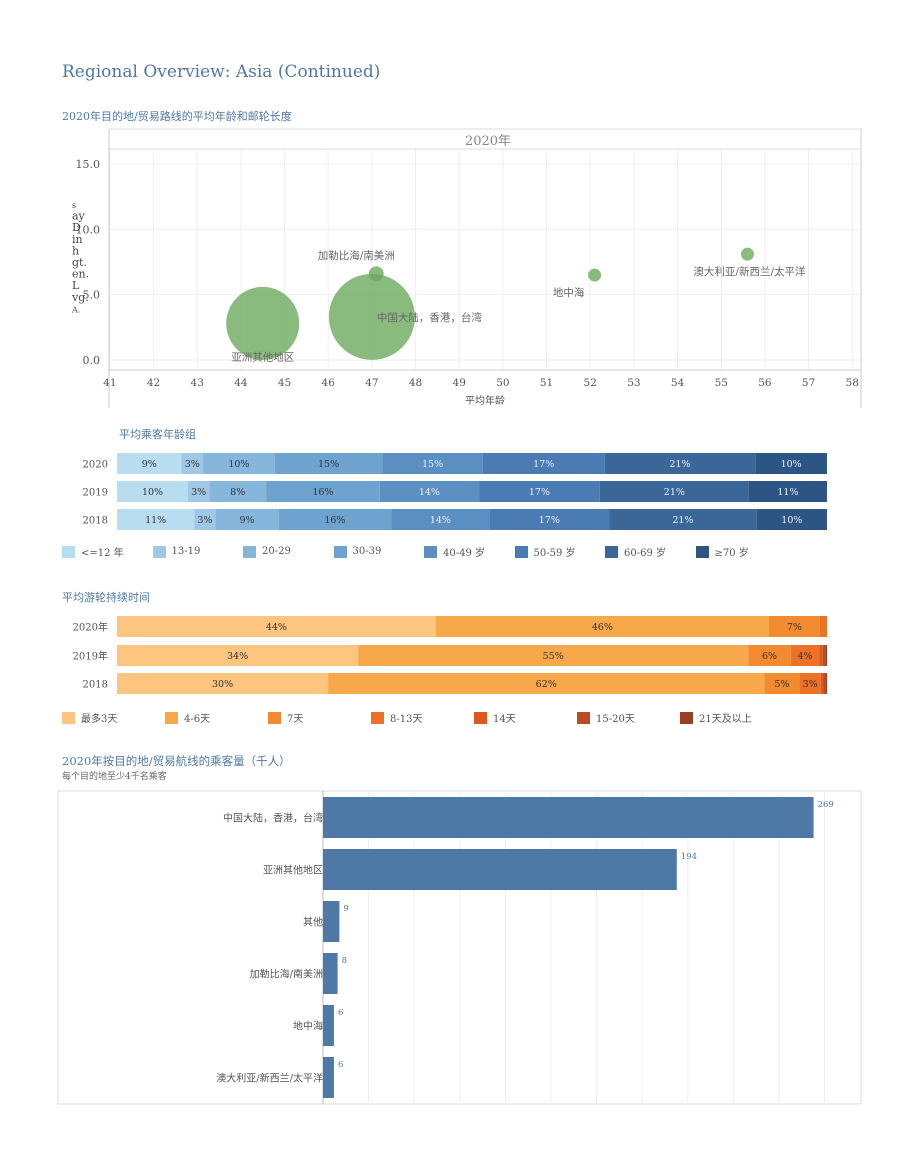  Describe the element at coordinates (241, 383) in the screenshot. I see `scatter-x-tick: 44` at that location.